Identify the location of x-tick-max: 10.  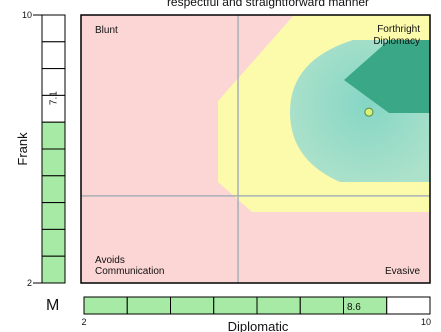
(426, 322).